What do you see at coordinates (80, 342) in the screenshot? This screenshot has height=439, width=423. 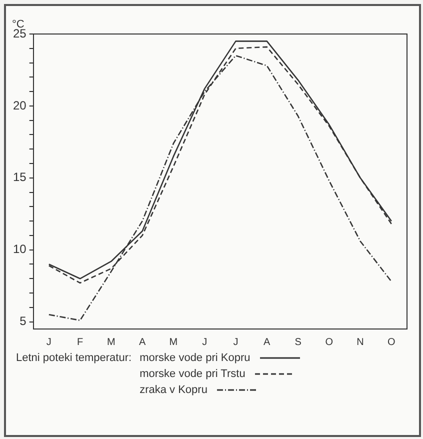 I see `x-tick-label: F` at bounding box center [80, 342].